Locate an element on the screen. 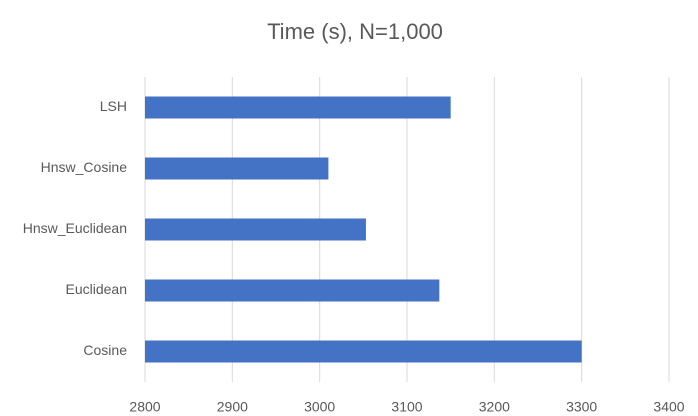 Image resolution: width=698 pixels, height=416 pixels. y-tick-label: Hnsw_Cosine is located at coordinates (84, 167).